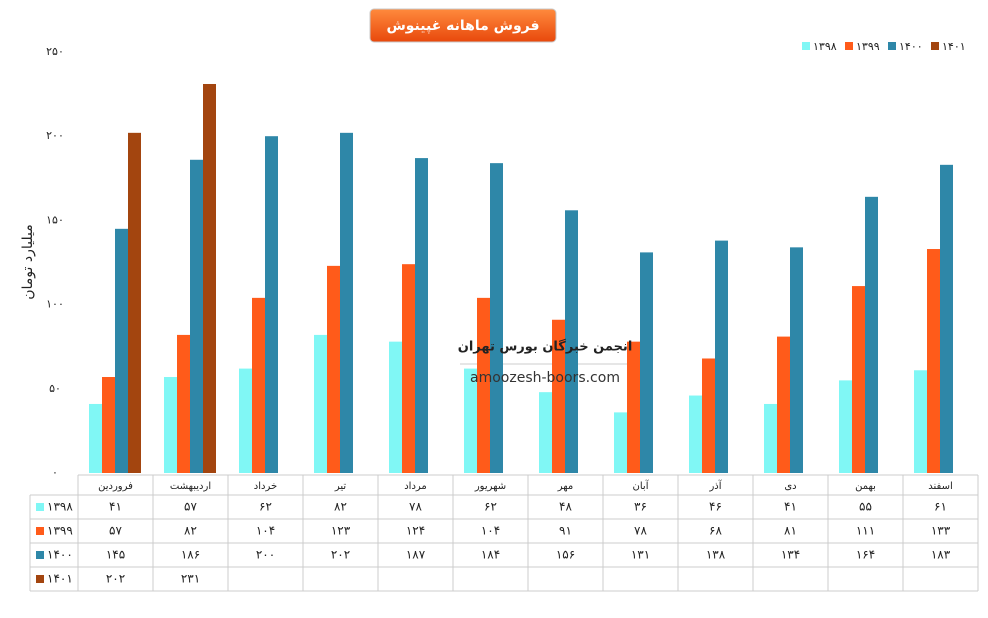  I want to click on table-value: ۱۲۳, so click(341, 531).